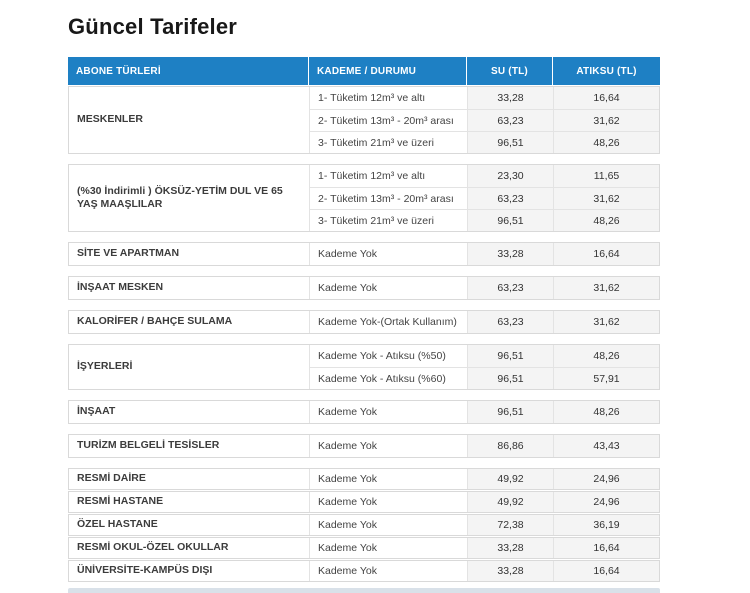 The height and width of the screenshot is (593, 750). Describe the element at coordinates (388, 322) in the screenshot. I see `tier-cell: Kademe Yok-(Ortak Kullanım)` at that location.